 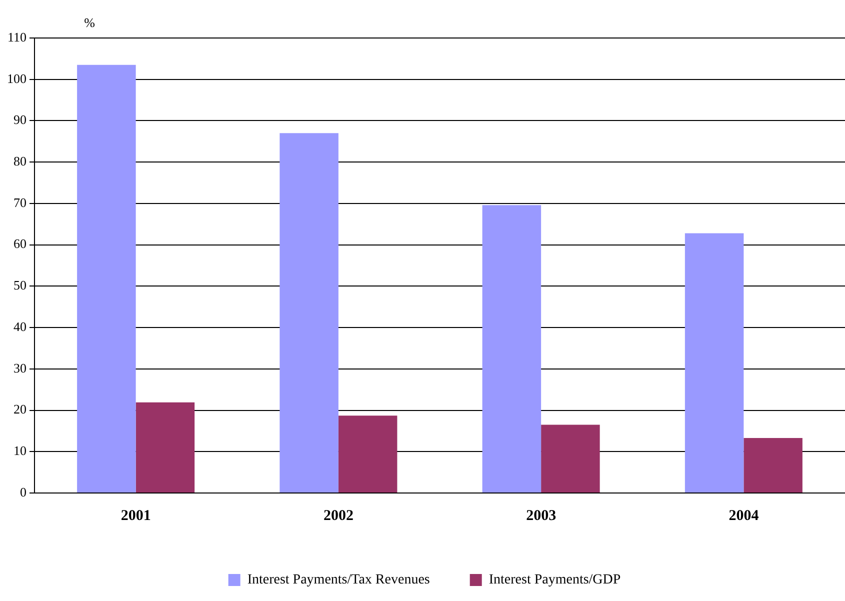 What do you see at coordinates (744, 516) in the screenshot?
I see `x-tick-label: 2004` at bounding box center [744, 516].